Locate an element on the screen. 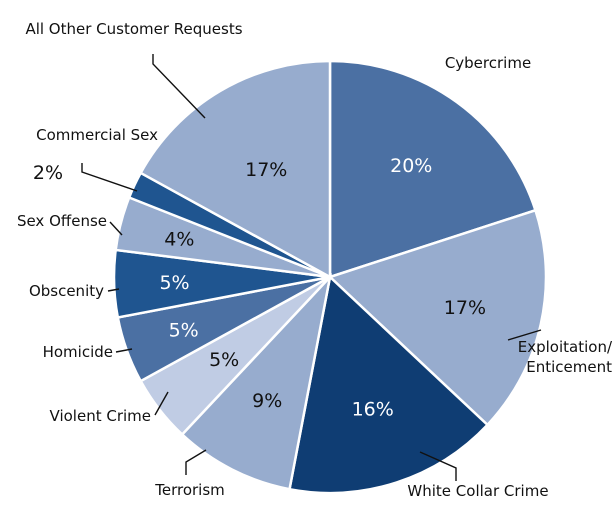 This screenshot has width=615, height=510. pct-label-homicide: 5% is located at coordinates (184, 331).